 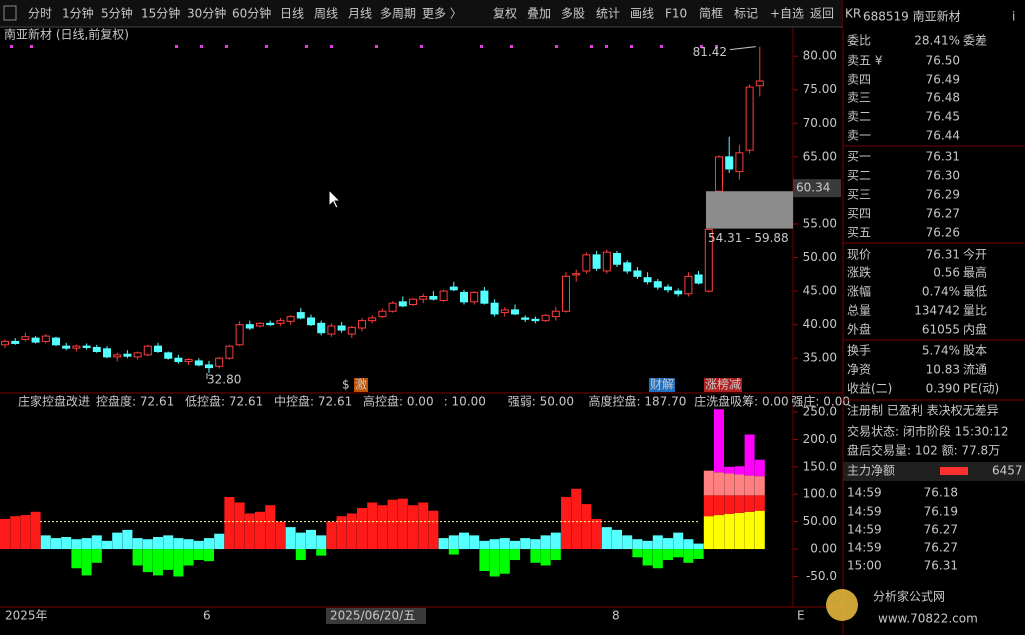 I want to click on toolbar-button: +自选, so click(x=787, y=14).